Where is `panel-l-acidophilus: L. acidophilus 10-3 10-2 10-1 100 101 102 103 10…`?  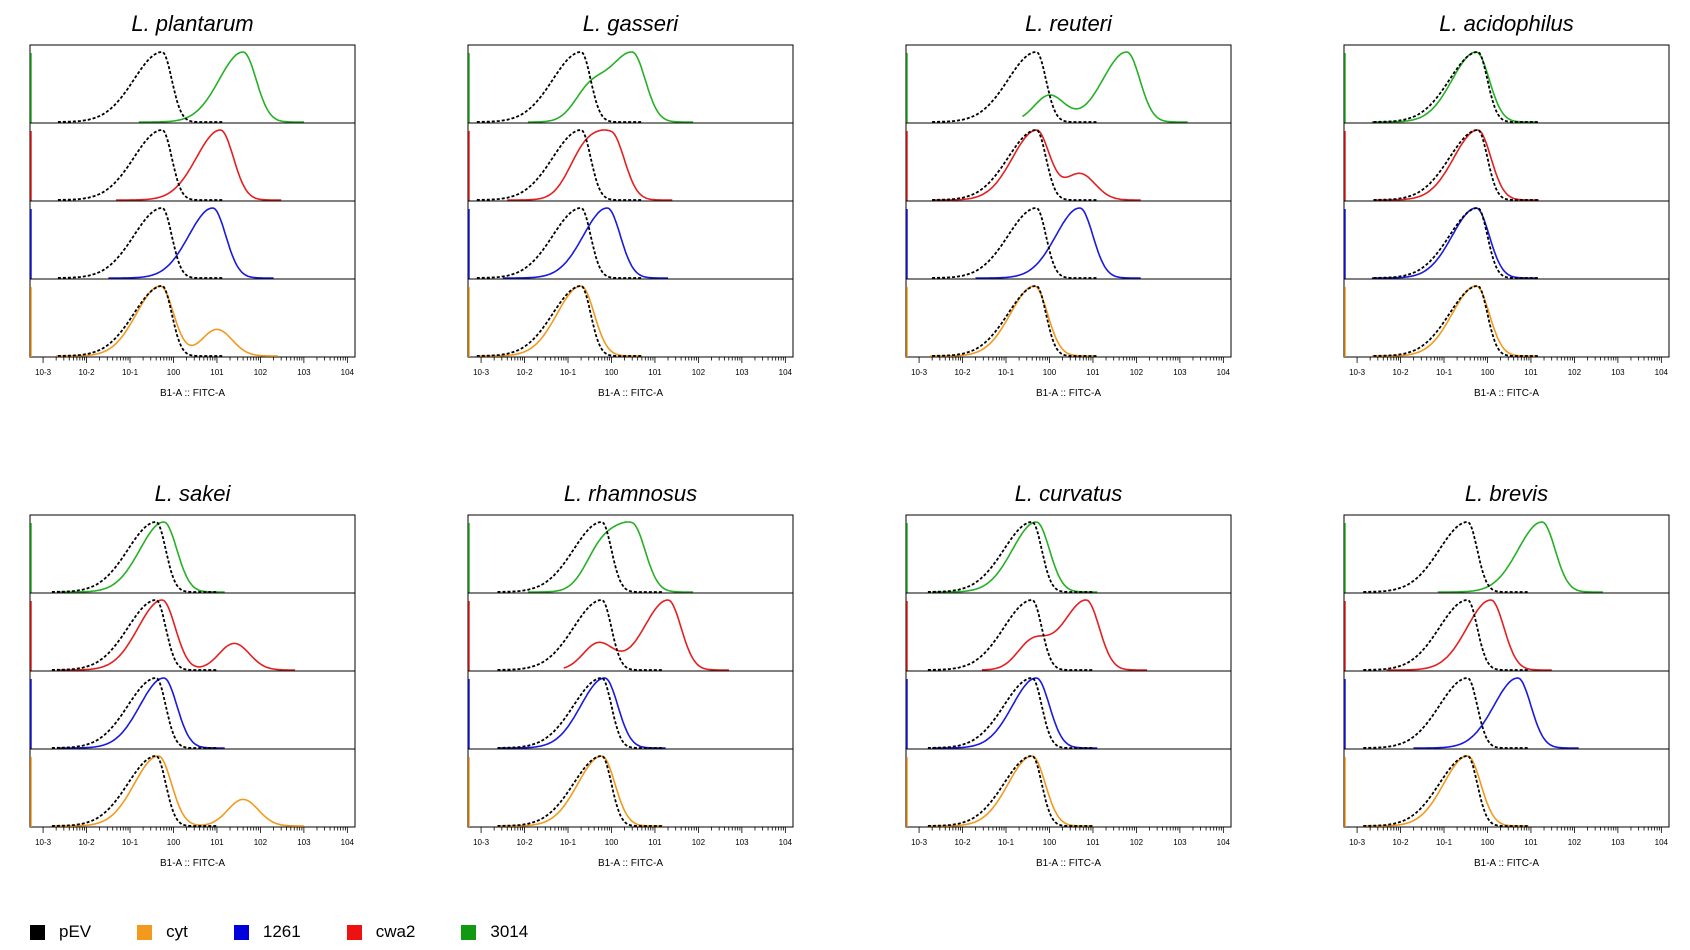
panel-l-acidophilus: L. acidophilus 10-3 10-2 10-1 100 101 102 103 10… is located at coordinates (1506, 205).